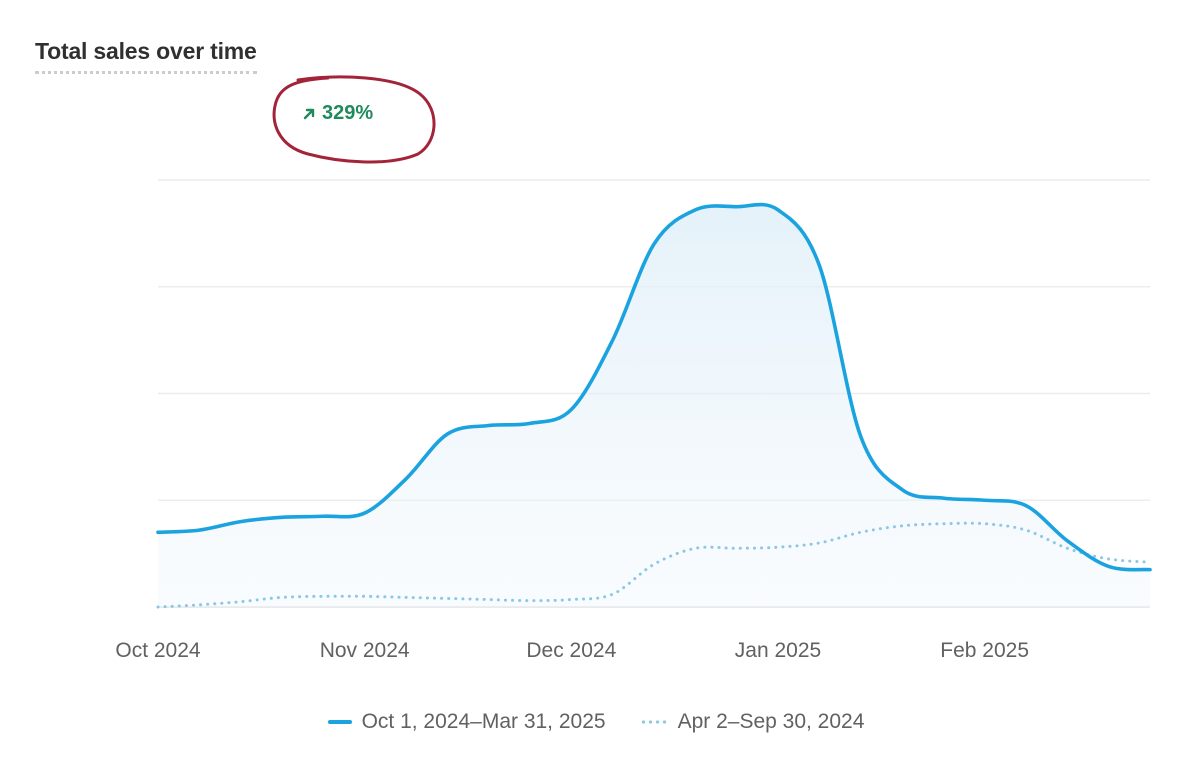 This screenshot has height=782, width=1192. I want to click on x-tick-label-2: Dec 2024, so click(571, 650).